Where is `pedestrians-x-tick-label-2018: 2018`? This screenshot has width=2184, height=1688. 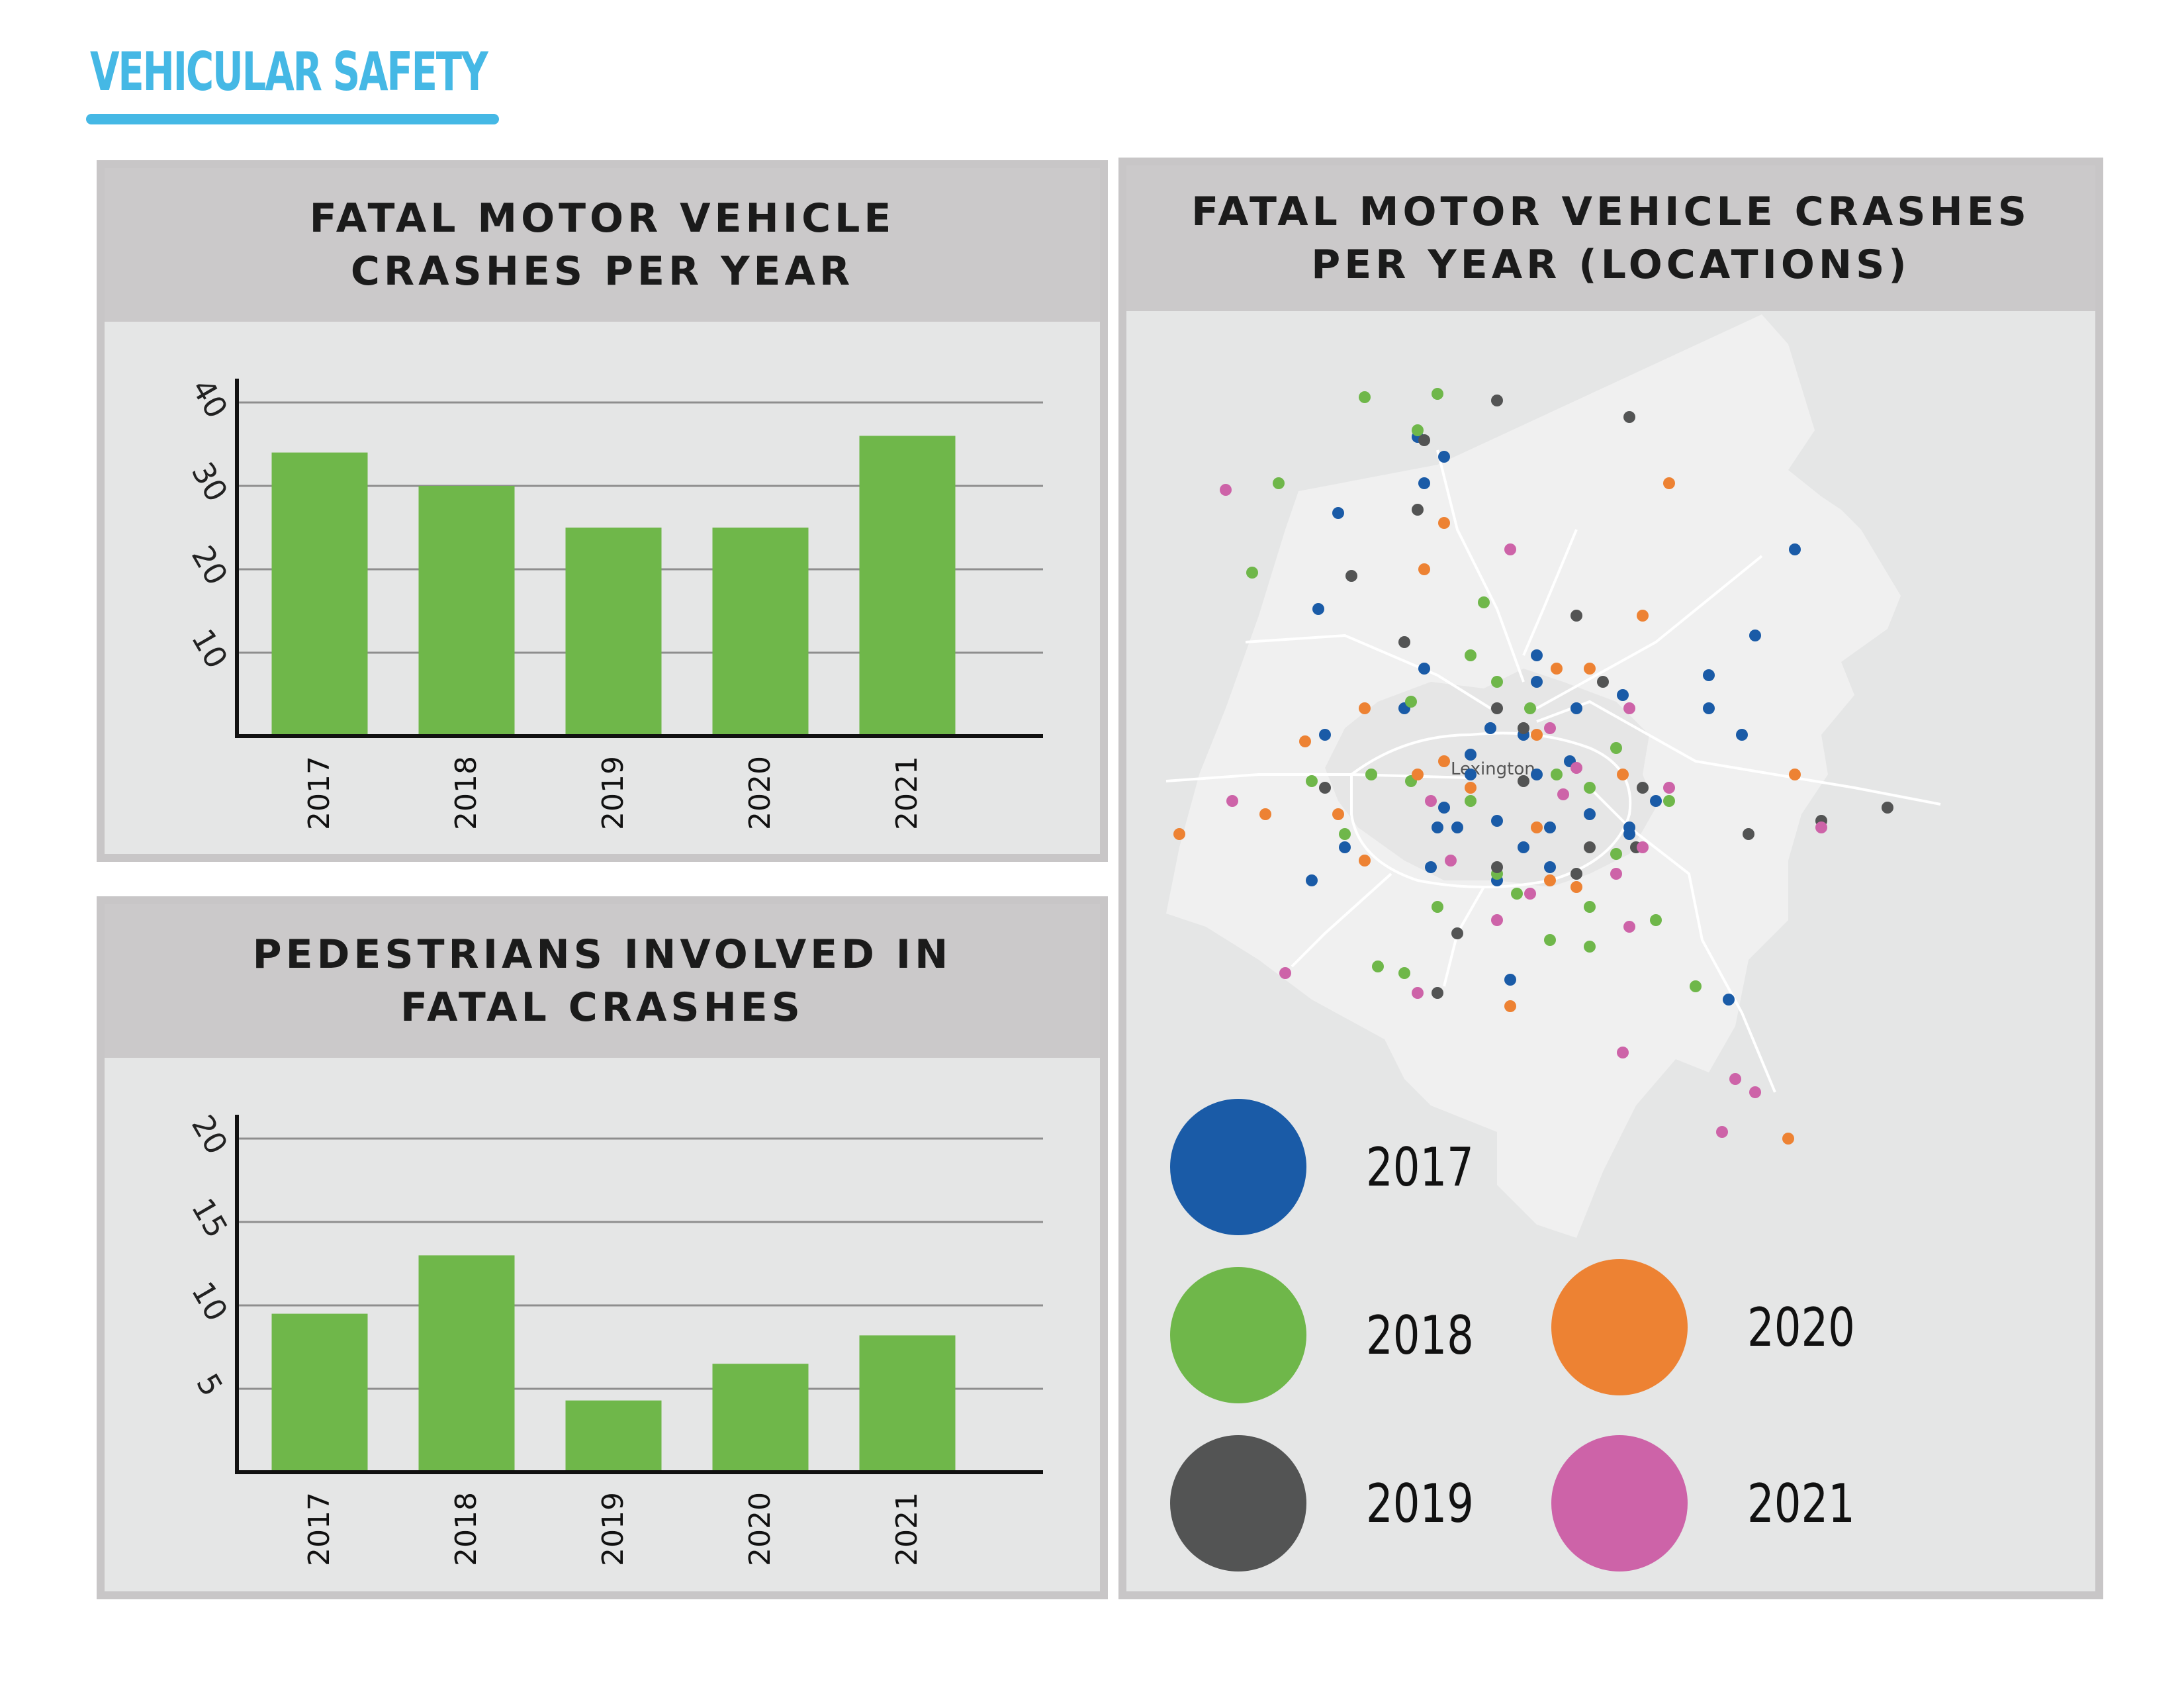 pedestrians-x-tick-label-2018: 2018 is located at coordinates (466, 1529).